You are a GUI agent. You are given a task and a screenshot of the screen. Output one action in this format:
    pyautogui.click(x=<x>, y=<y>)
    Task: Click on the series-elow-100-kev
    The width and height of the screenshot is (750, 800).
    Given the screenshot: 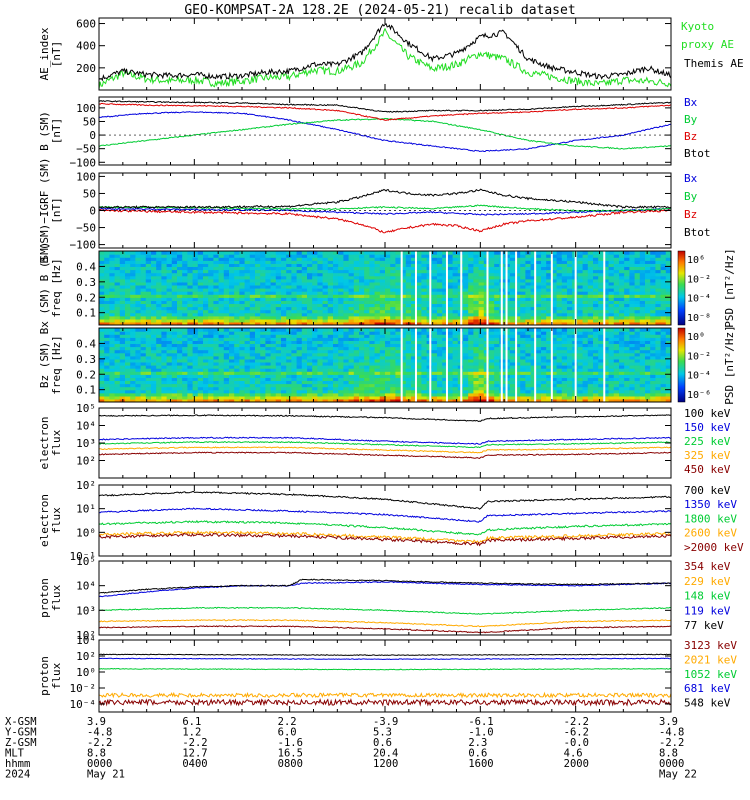 What is the action you would take?
    pyautogui.click(x=385, y=418)
    